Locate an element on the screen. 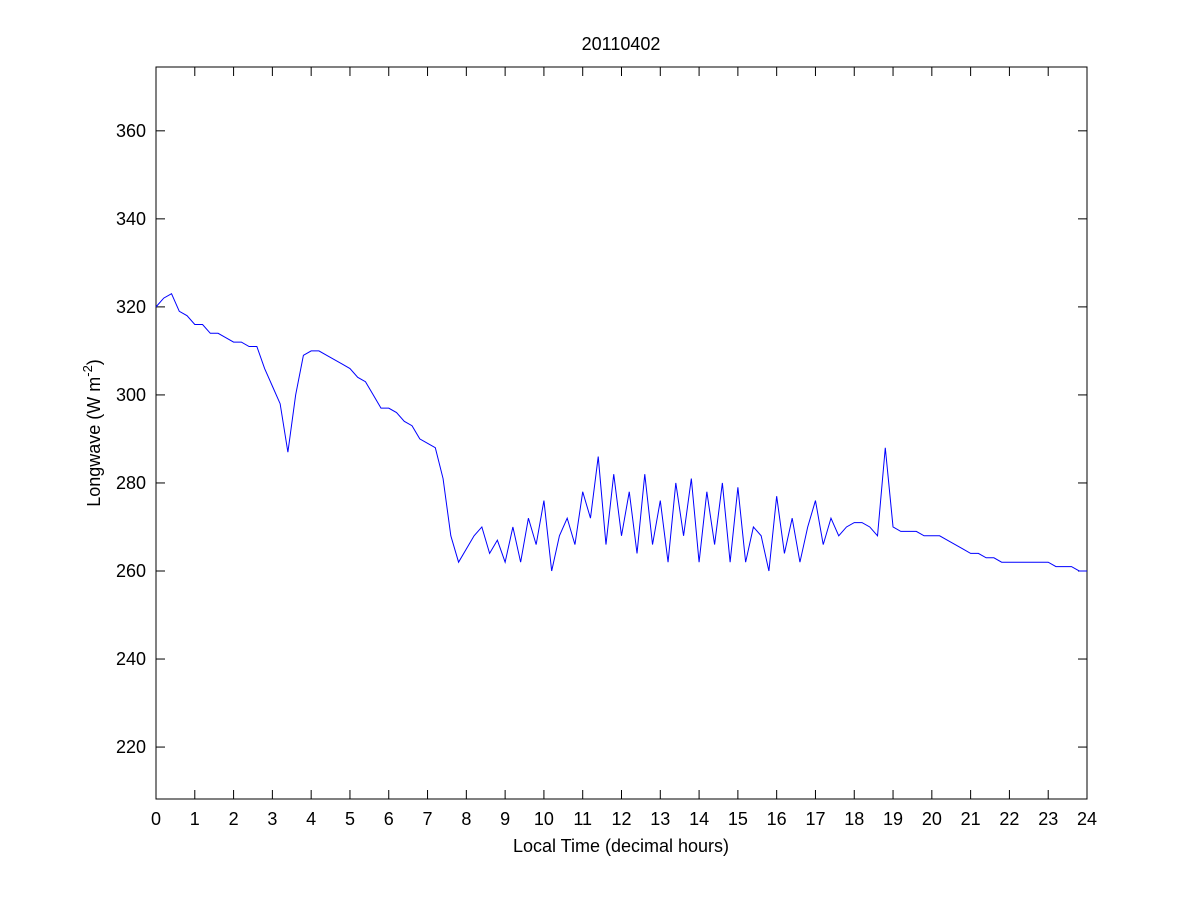 The width and height of the screenshot is (1201, 905). x-tick-label: 6 is located at coordinates (389, 819).